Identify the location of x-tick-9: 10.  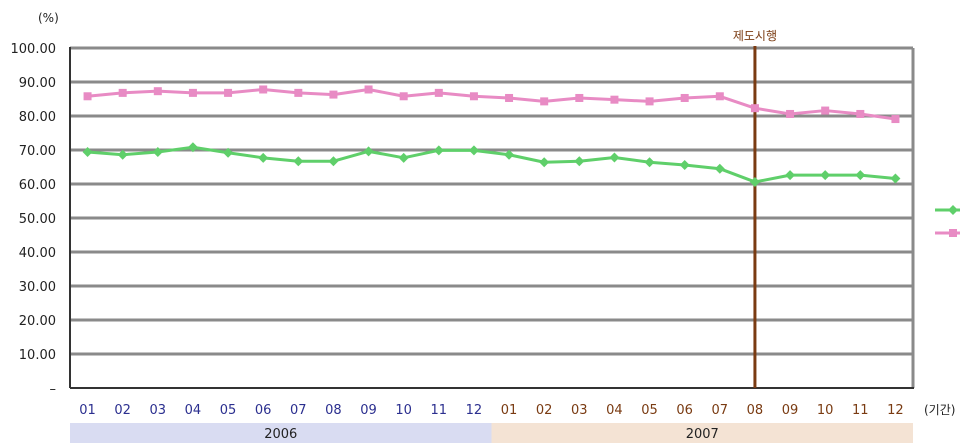
(403, 410).